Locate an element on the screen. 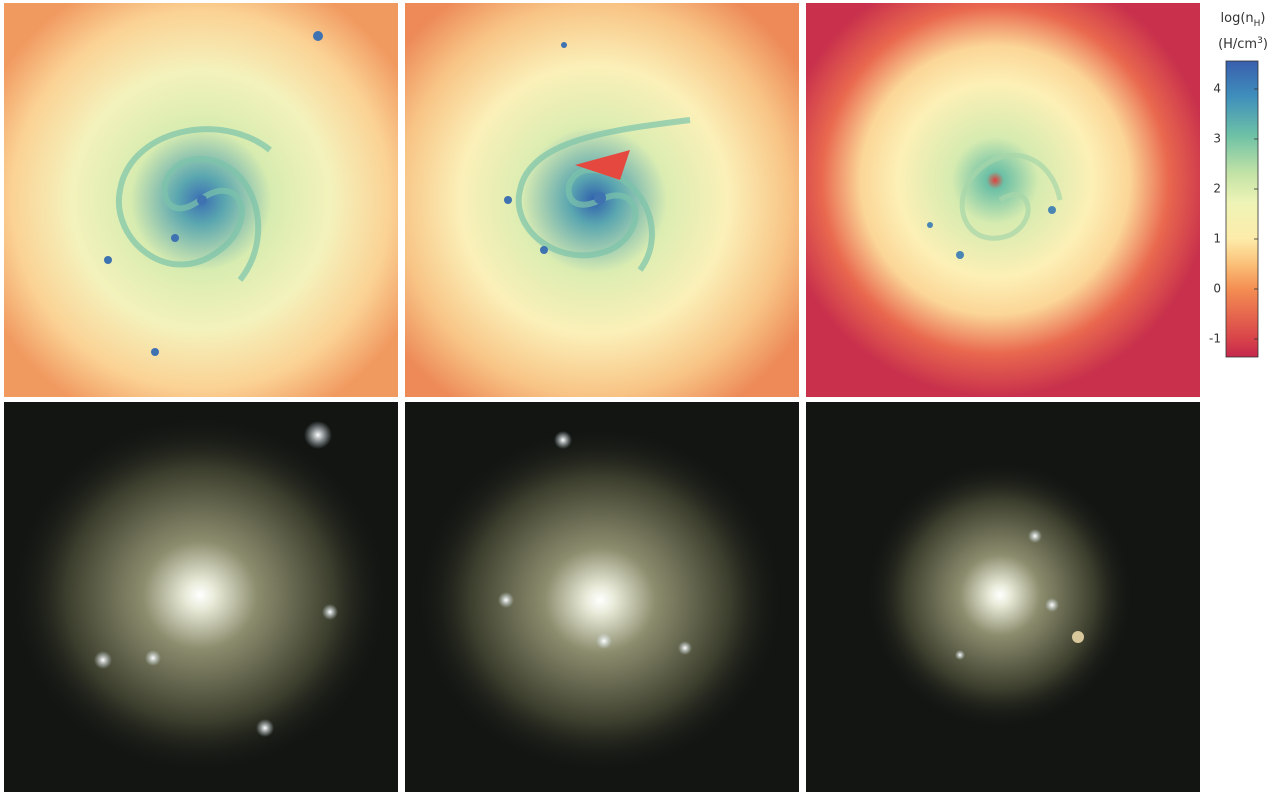 The height and width of the screenshot is (794, 1283). colorbar-units-superscript: 3 is located at coordinates (1260, 41).